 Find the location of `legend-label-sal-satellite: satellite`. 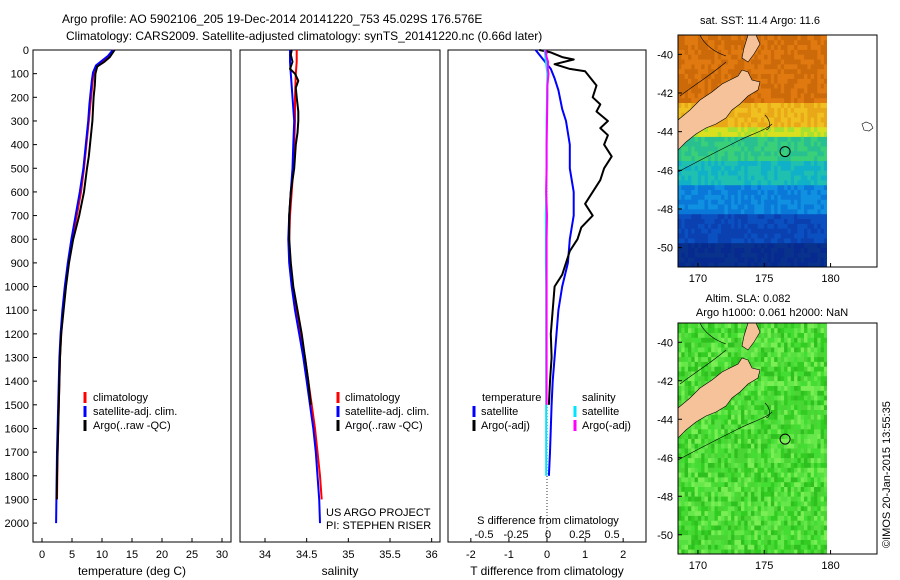

legend-label-sal-satellite: satellite is located at coordinates (600, 412).